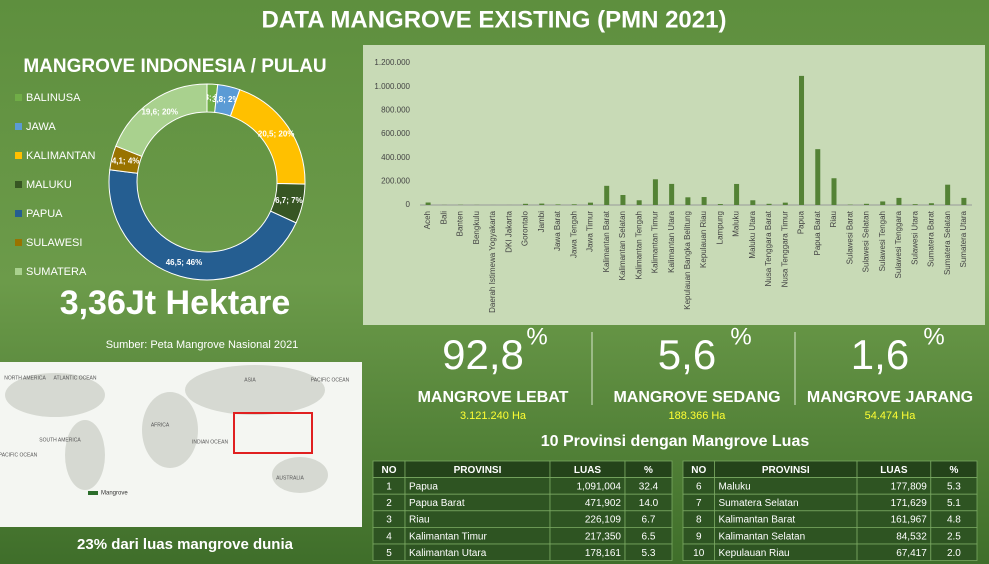 This screenshot has width=989, height=564. Describe the element at coordinates (460, 223) in the screenshot. I see `x-tick-label: Banten` at that location.